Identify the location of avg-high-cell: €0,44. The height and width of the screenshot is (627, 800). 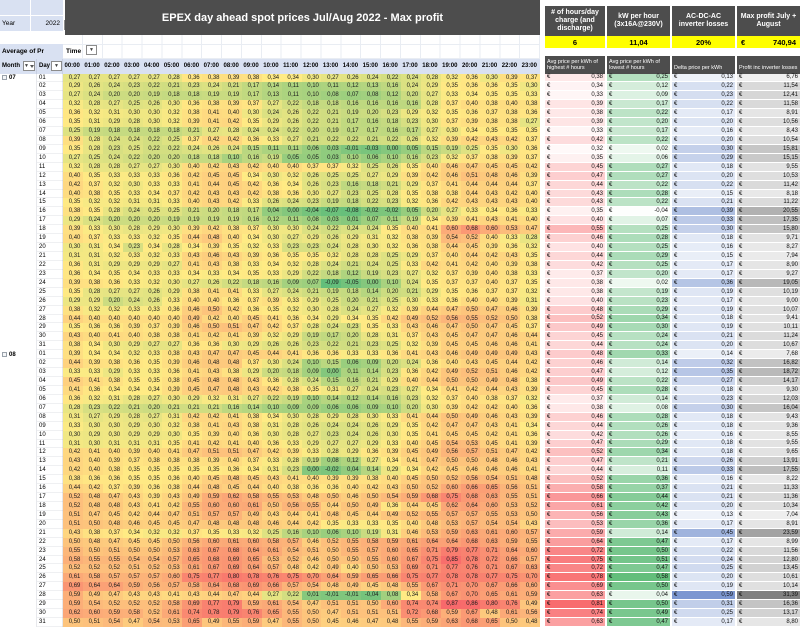
(575, 426).